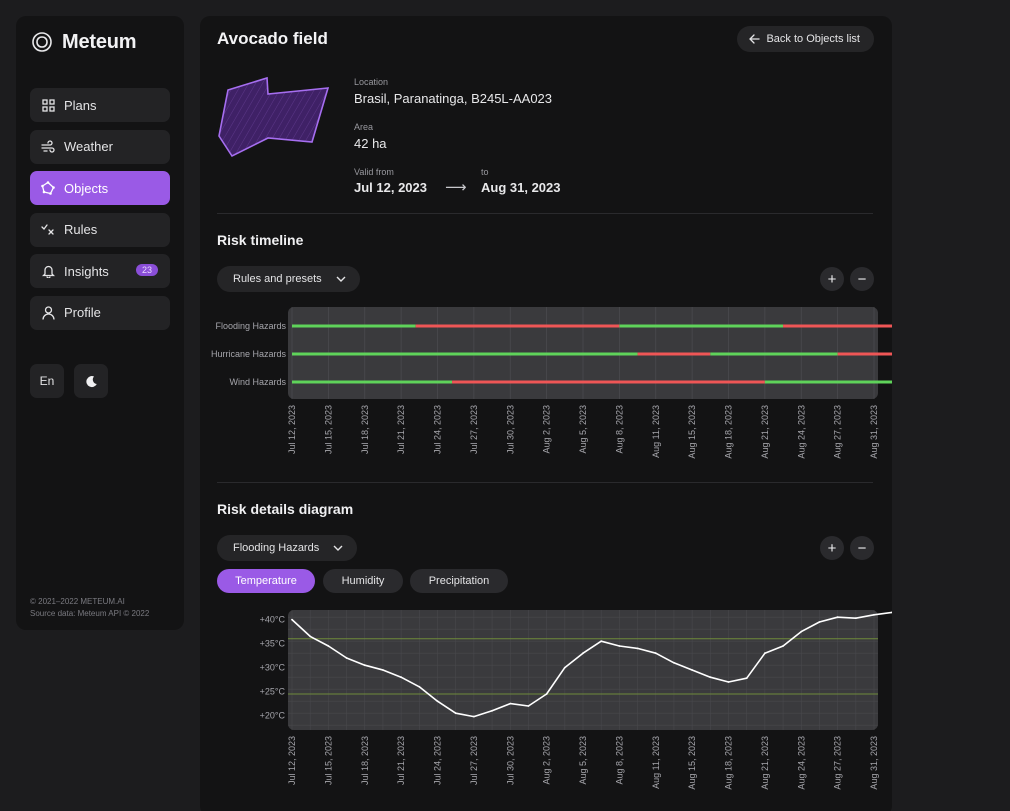 The height and width of the screenshot is (811, 1010). I want to click on sidebar-item-insights: Insights 23, so click(100, 271).